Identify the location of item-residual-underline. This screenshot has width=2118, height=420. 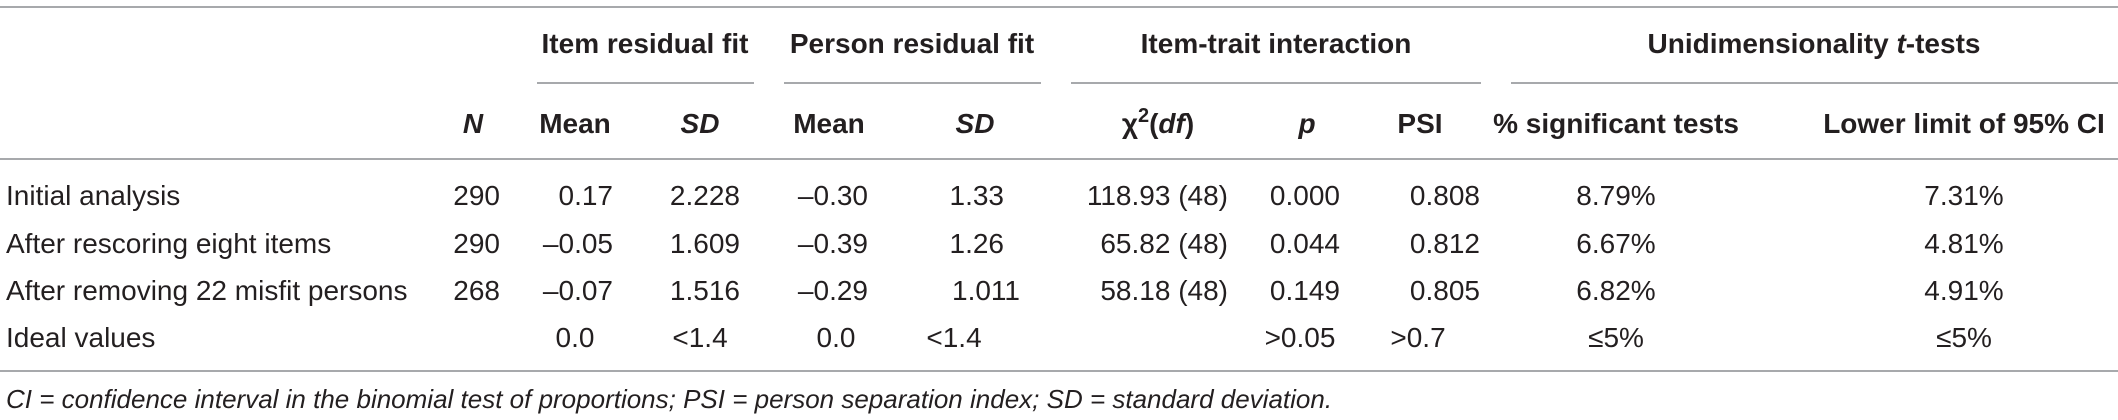
(645, 83).